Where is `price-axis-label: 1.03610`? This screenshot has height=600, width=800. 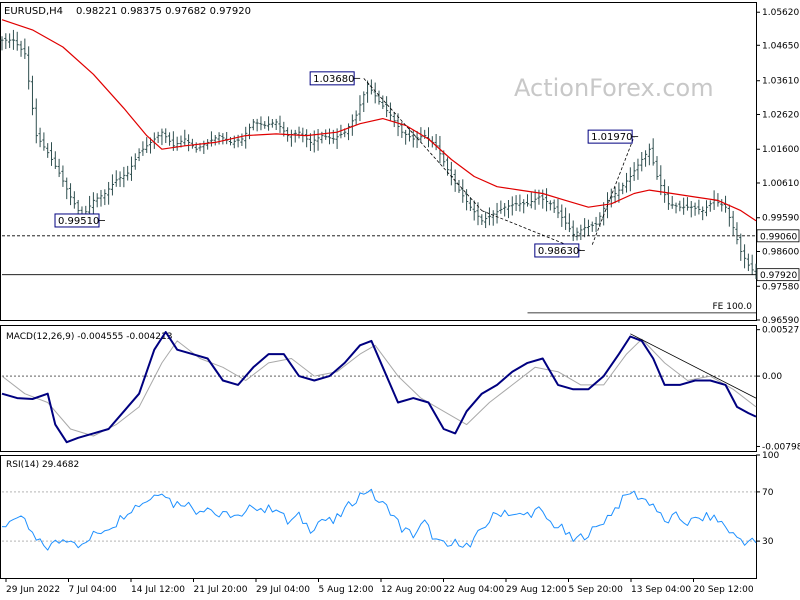 price-axis-label: 1.03610 is located at coordinates (780, 82).